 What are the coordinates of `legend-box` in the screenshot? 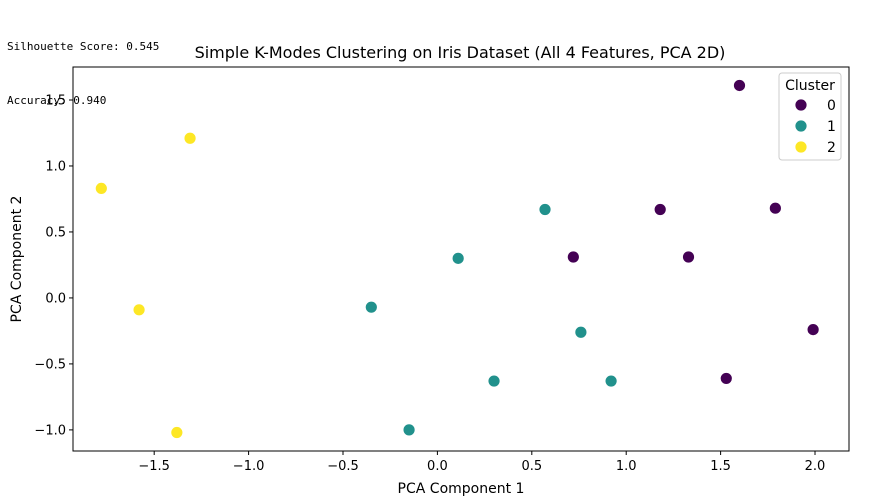 It's located at (810, 116).